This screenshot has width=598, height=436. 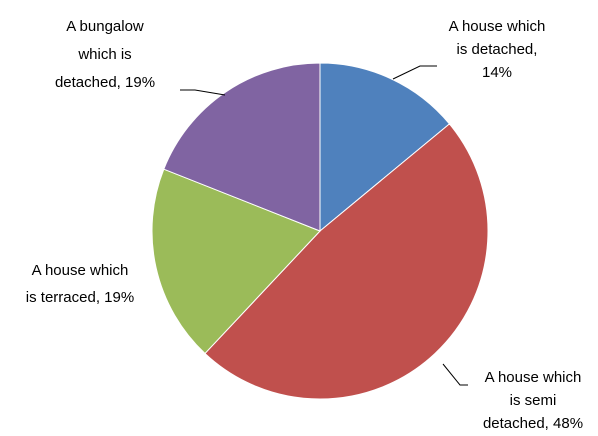 I want to click on data-label: which is, so click(x=104, y=54).